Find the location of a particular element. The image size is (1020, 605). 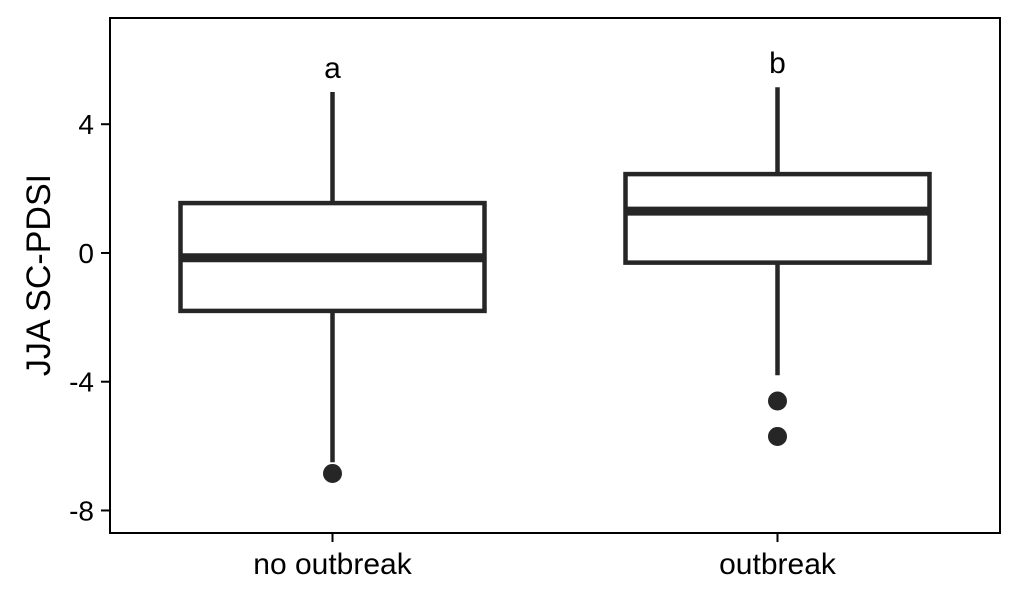

y-axis-title: JJA SC-PDSI is located at coordinates (39, 275).